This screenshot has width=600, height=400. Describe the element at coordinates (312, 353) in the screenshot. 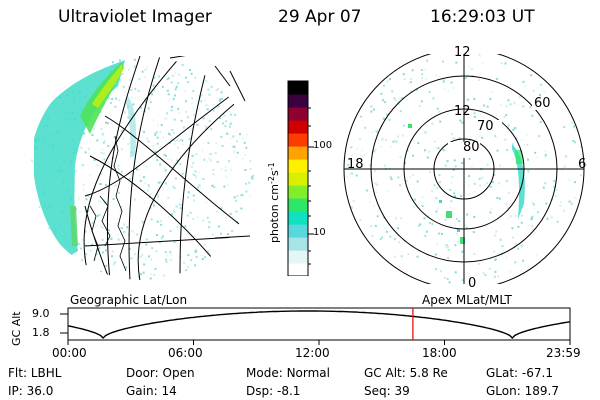

I see `timeline-xtick-2: 12:00` at that location.